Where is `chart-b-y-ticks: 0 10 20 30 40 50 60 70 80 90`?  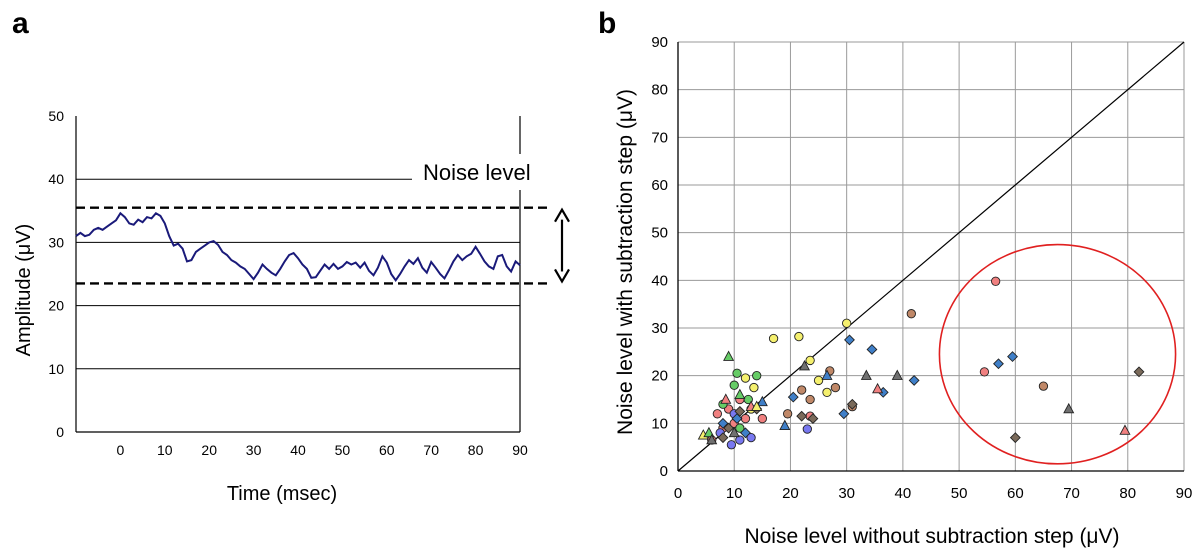 chart-b-y-ticks: 0 10 20 30 40 50 60 70 80 90 is located at coordinates (659, 257).